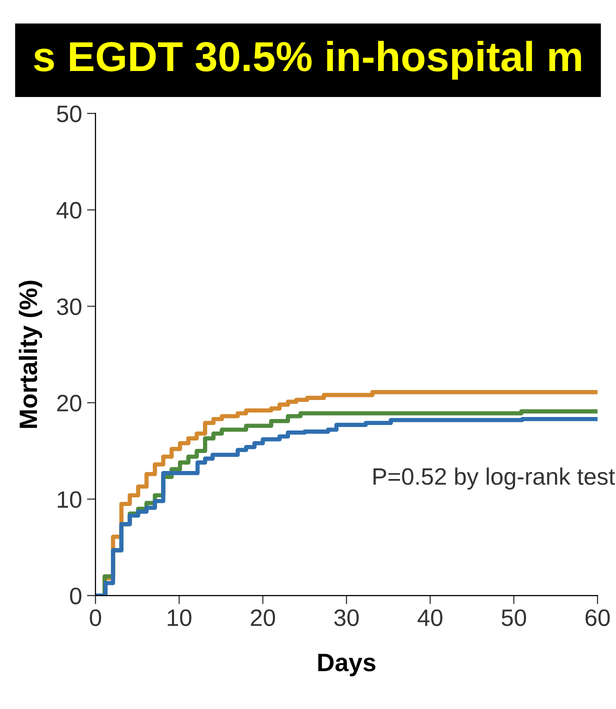 This screenshot has height=709, width=616. What do you see at coordinates (30, 354) in the screenshot?
I see `y-axis-title: Mortality (%)` at bounding box center [30, 354].